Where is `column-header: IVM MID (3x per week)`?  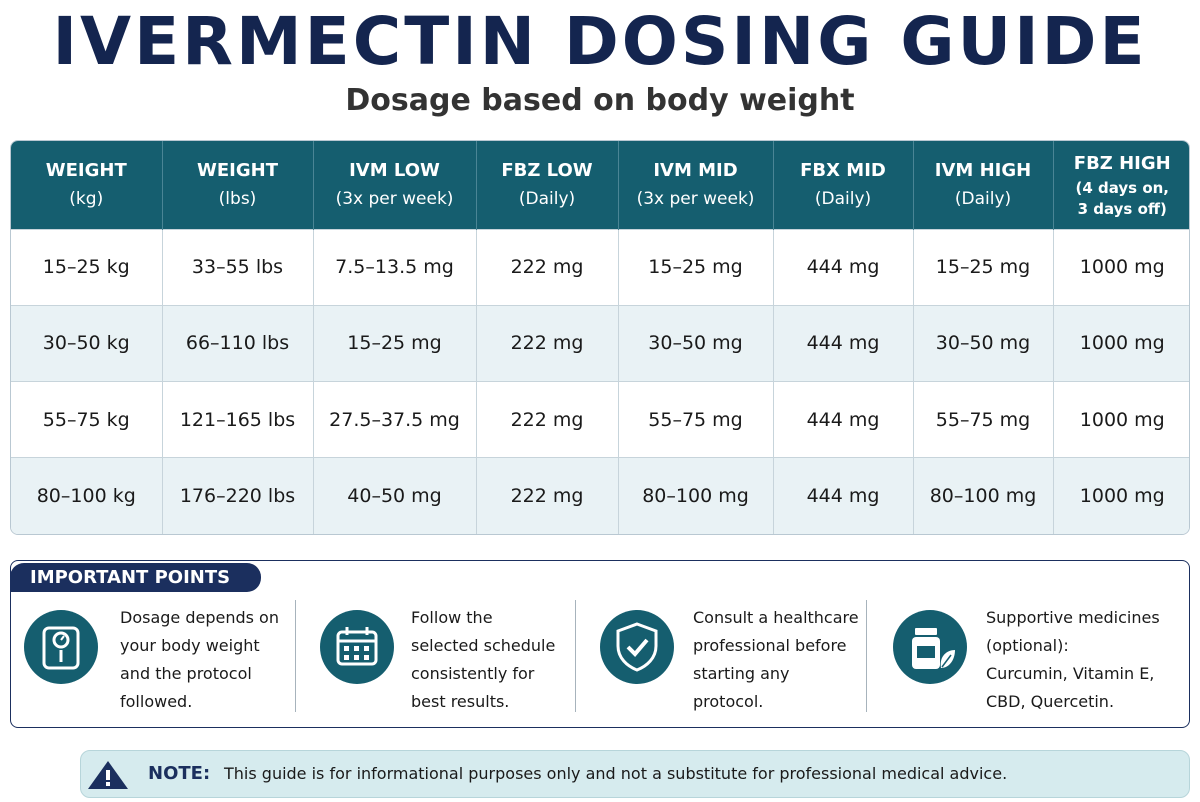
column-header: IVM MID (3x per week) is located at coordinates (696, 185).